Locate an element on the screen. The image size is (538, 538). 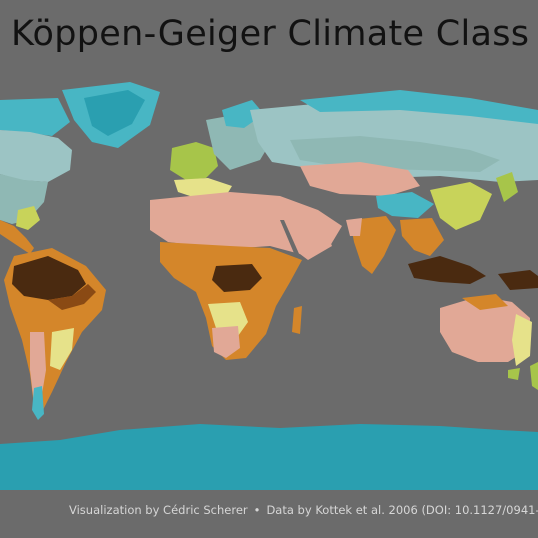
central-asia-desert is located at coordinates (360, 179).